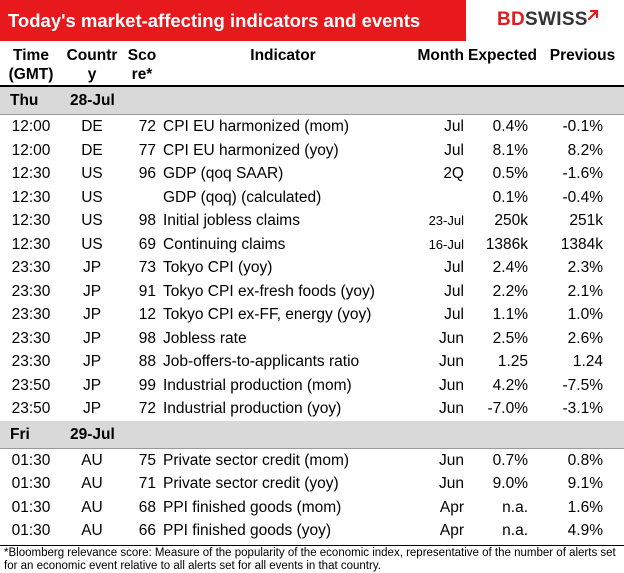 The height and width of the screenshot is (573, 624). What do you see at coordinates (31, 126) in the screenshot?
I see `cell-time: 12:00` at bounding box center [31, 126].